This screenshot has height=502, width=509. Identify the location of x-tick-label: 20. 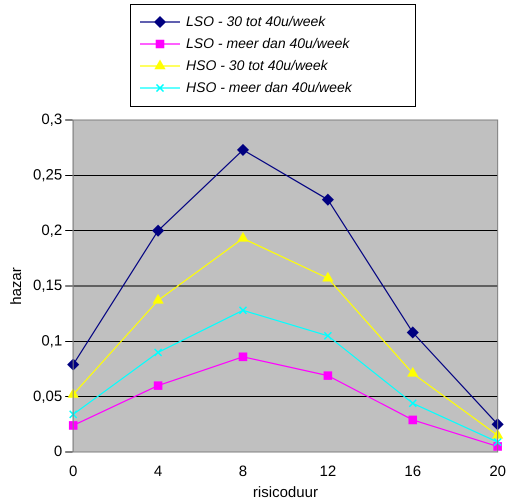
(497, 471).